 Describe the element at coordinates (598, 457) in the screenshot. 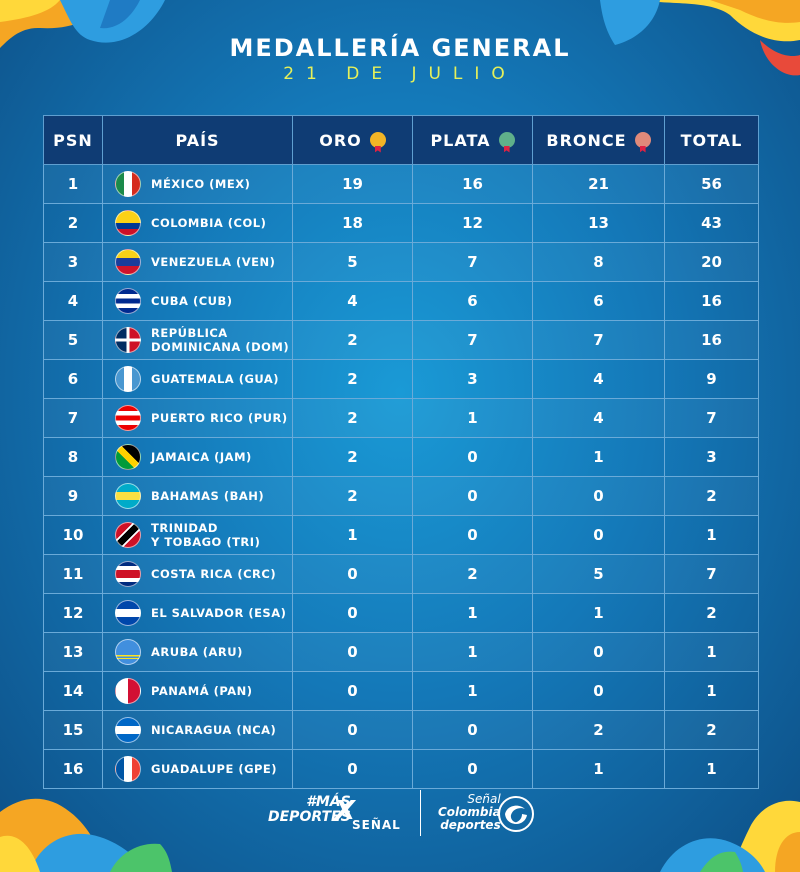

I see `cell-bronce: 1` at that location.